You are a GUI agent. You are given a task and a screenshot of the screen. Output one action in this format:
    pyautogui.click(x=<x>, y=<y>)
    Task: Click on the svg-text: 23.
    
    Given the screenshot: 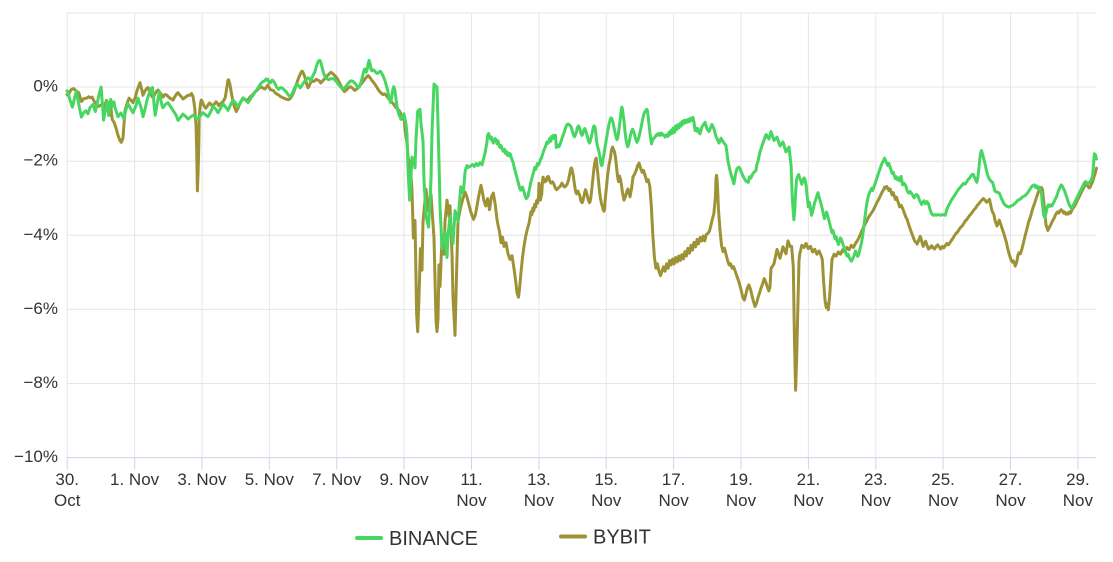 What is the action you would take?
    pyautogui.click(x=876, y=479)
    